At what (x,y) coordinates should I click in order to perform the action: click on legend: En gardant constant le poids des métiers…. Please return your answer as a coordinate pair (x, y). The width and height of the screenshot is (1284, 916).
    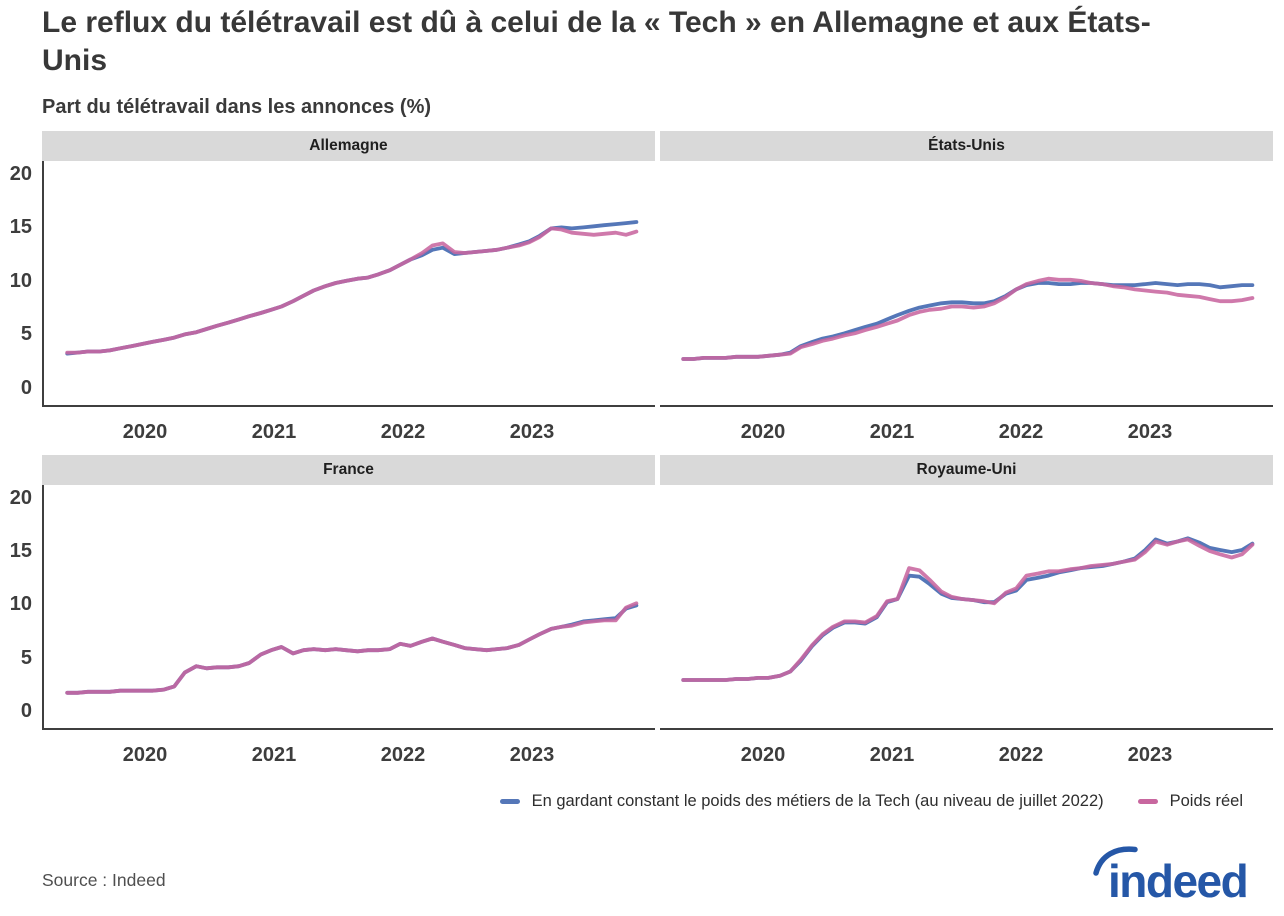
    Looking at the image, I should click on (871, 801).